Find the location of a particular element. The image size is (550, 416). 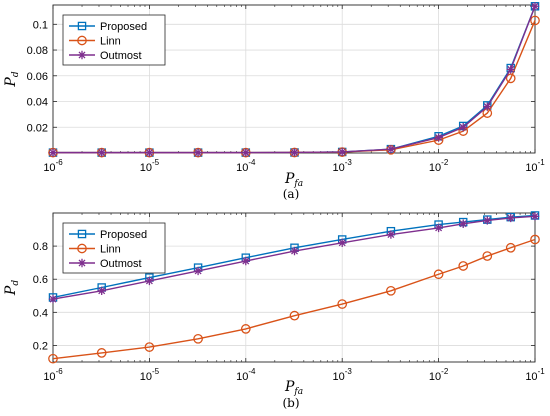

x-axis-label-sub: fa is located at coordinates (298, 392).